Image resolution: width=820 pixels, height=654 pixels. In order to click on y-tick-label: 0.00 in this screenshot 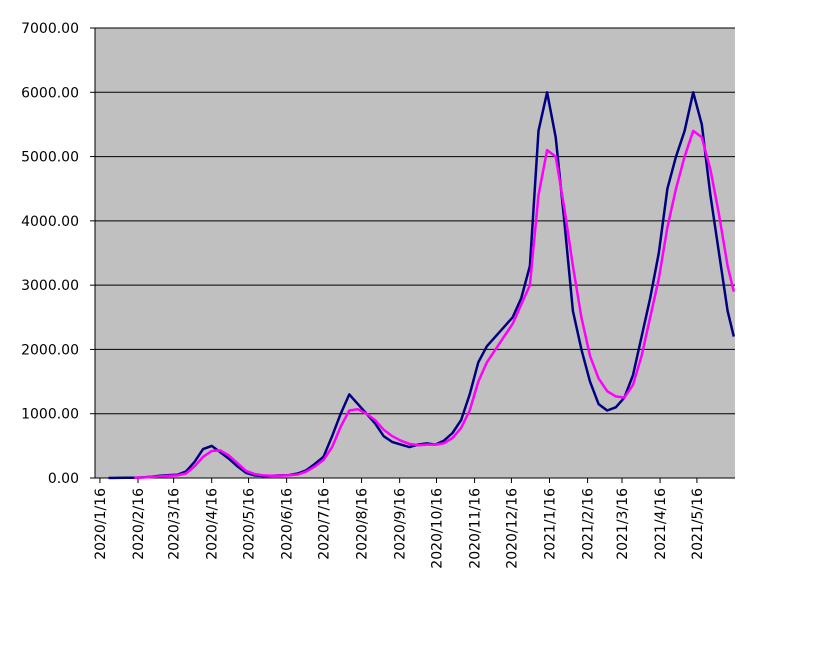, I will do `click(63, 479)`.